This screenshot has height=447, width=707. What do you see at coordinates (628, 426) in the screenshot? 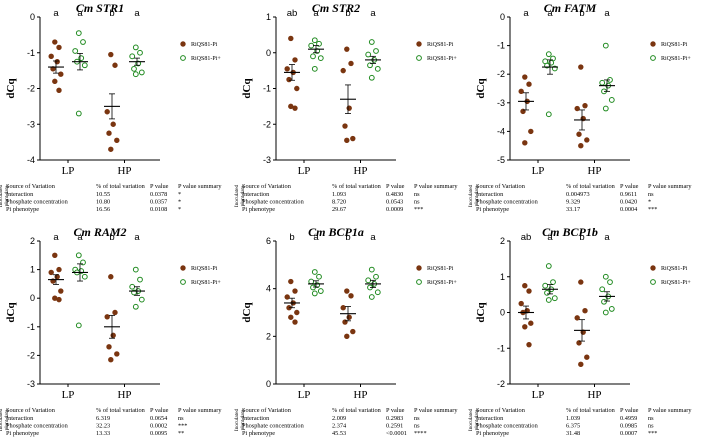
I see `table-cell-p: 0.0985` at bounding box center [628, 426].